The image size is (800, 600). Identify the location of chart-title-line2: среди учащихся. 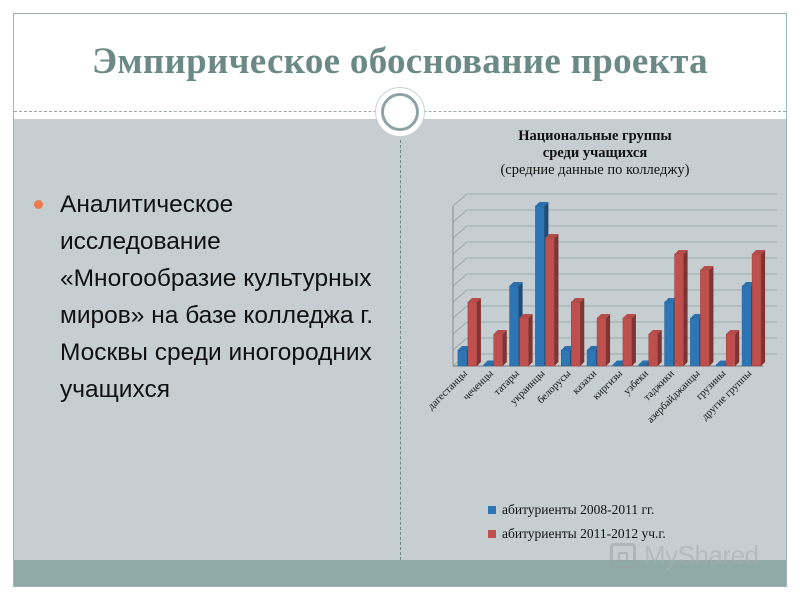
(595, 153).